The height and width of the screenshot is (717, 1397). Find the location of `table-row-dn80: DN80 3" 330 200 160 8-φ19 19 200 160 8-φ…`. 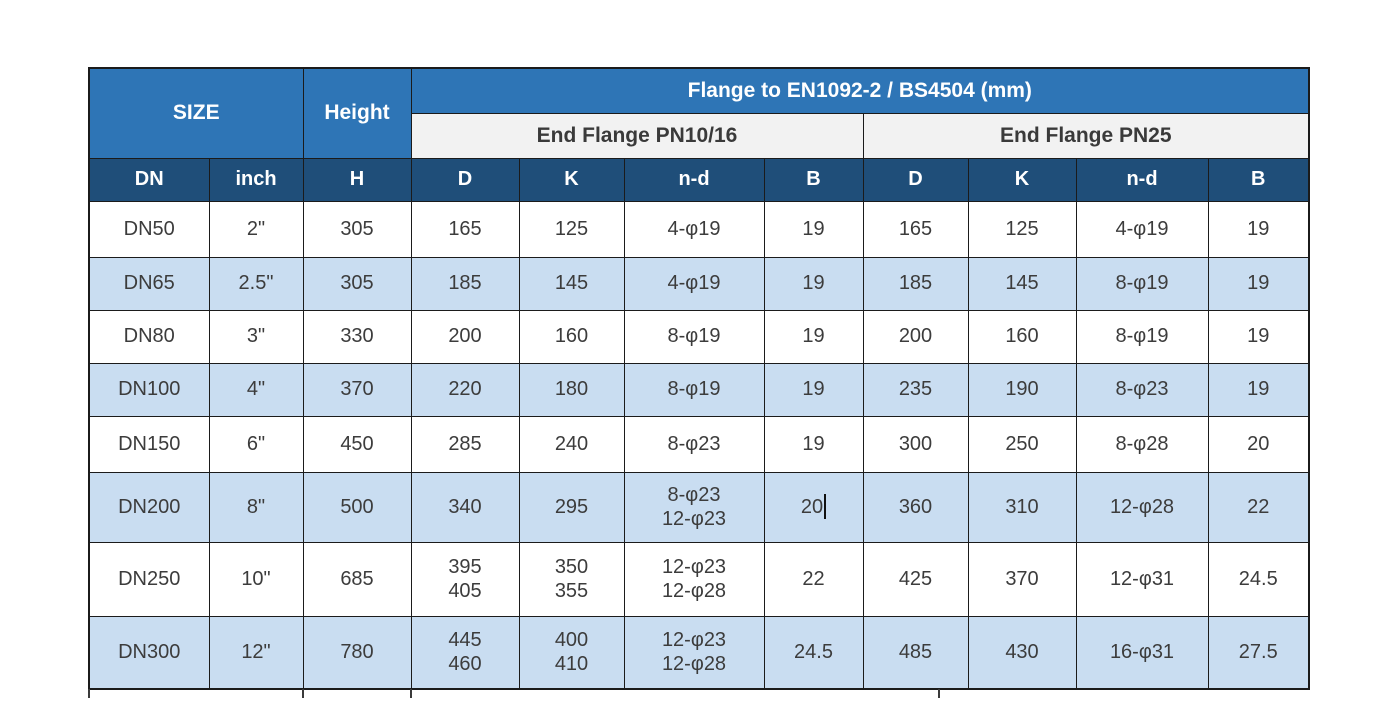

table-row-dn80: DN80 3" 330 200 160 8-φ19 19 200 160 8-φ… is located at coordinates (699, 336).